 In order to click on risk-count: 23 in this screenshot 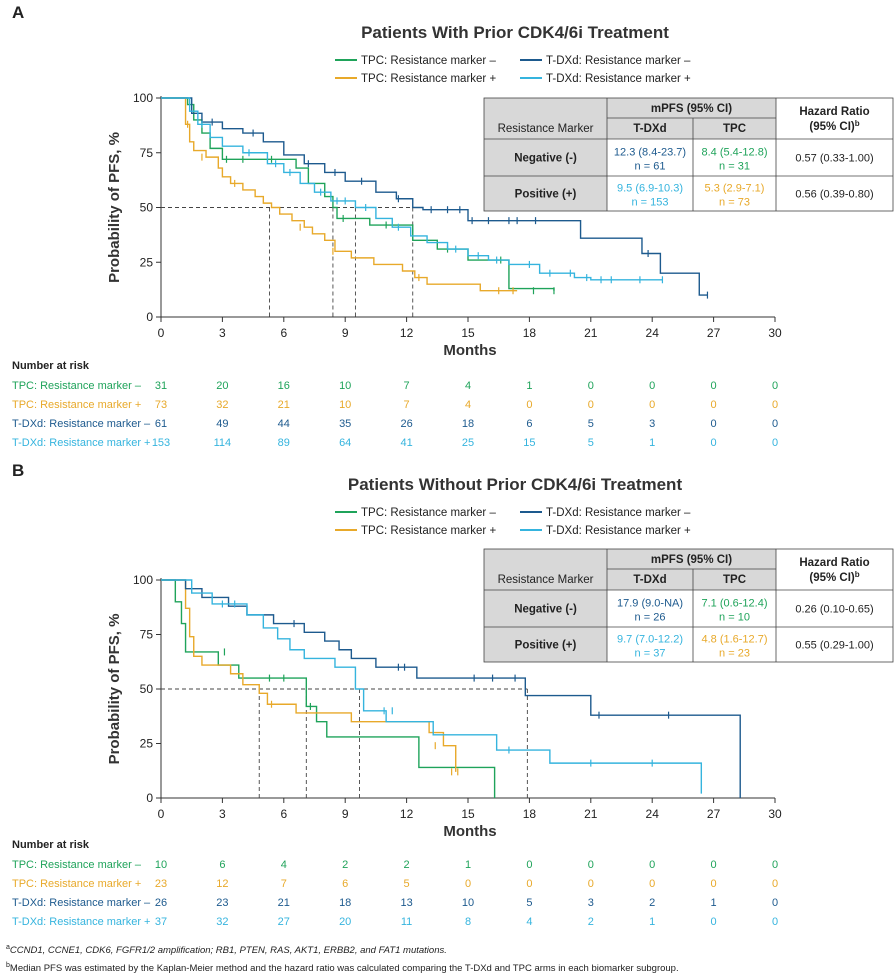, I will do `click(222, 903)`.